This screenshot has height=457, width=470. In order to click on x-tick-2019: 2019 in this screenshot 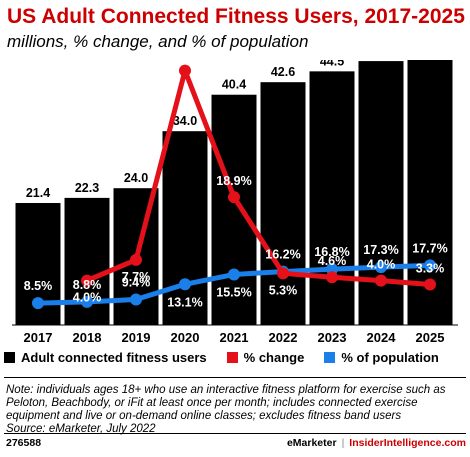, I will do `click(136, 337)`.